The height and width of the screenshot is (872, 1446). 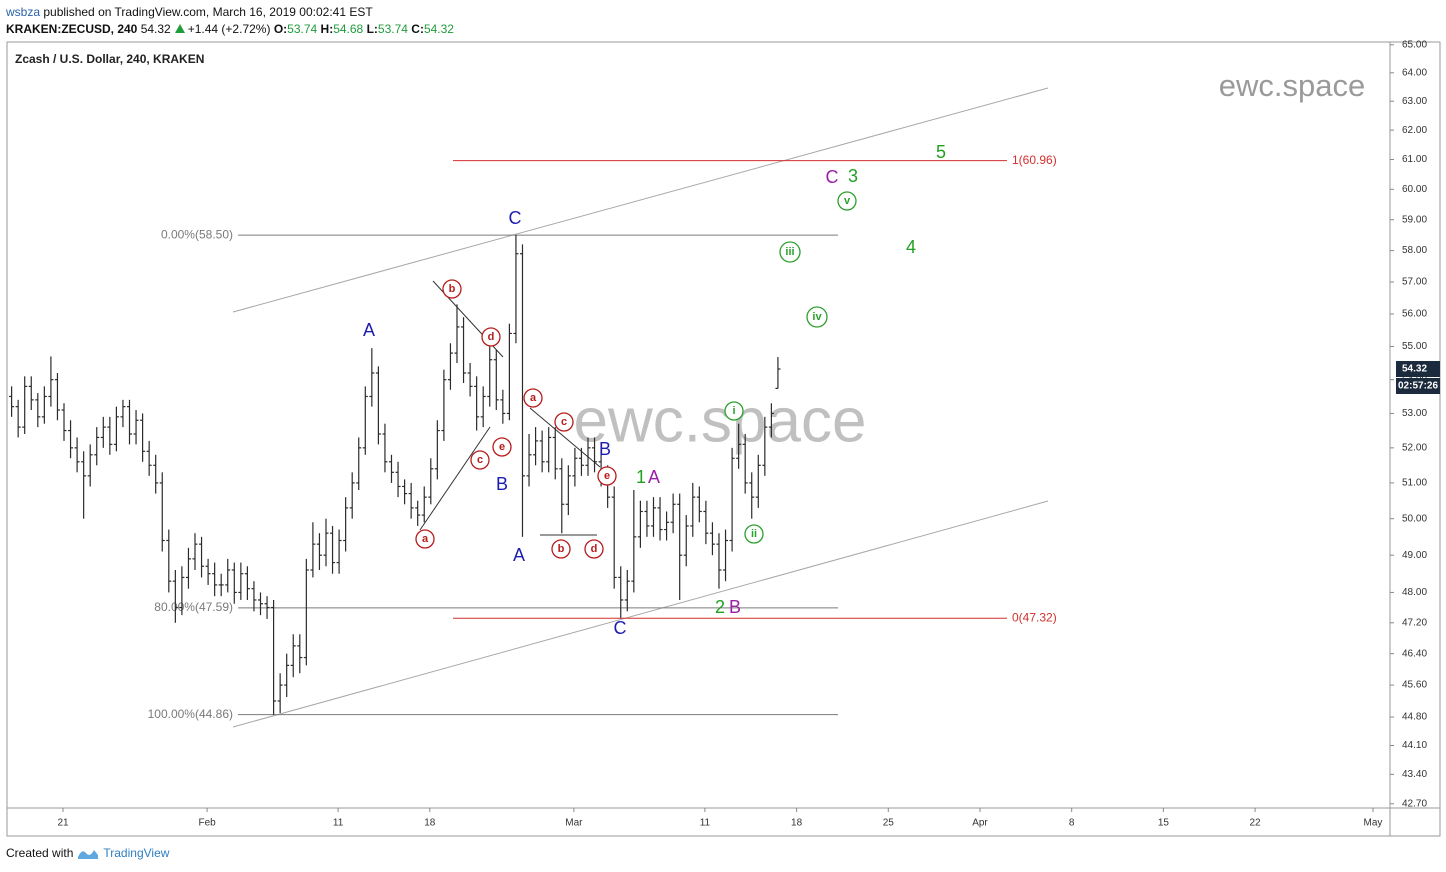 I want to click on level-label: 80.00%(47.59), so click(x=193, y=607).